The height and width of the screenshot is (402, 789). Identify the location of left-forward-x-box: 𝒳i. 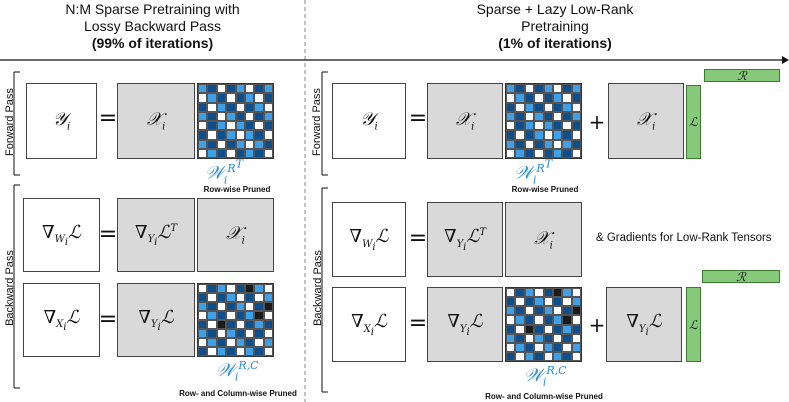
(156, 121).